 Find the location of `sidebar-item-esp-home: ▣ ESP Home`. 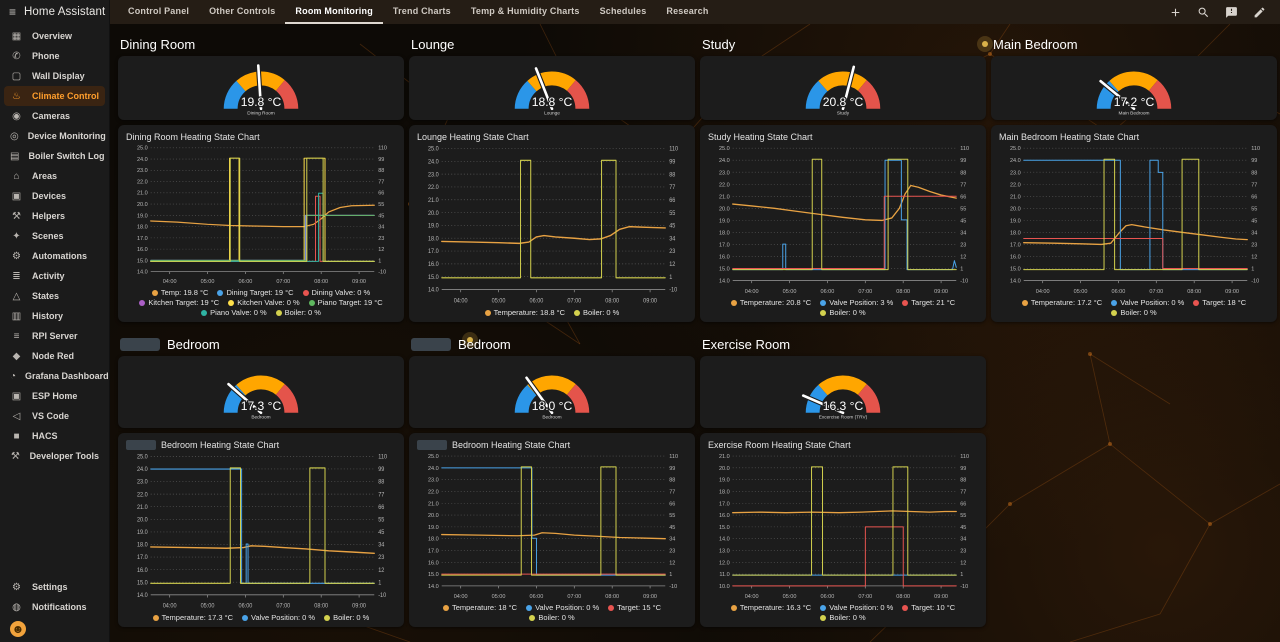

sidebar-item-esp-home: ▣ ESP Home is located at coordinates (54, 396).